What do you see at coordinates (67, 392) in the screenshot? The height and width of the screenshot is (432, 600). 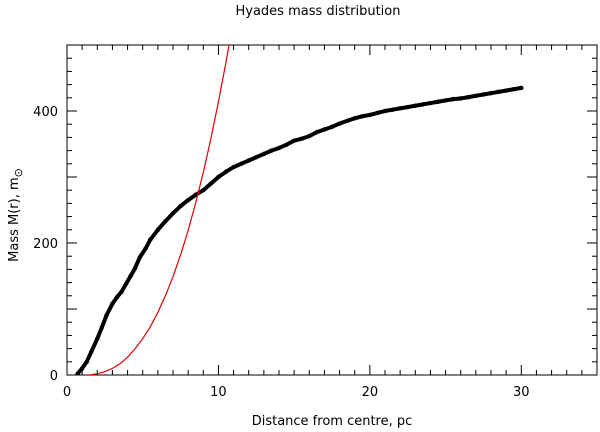 I see `x-tick-label: 0` at bounding box center [67, 392].